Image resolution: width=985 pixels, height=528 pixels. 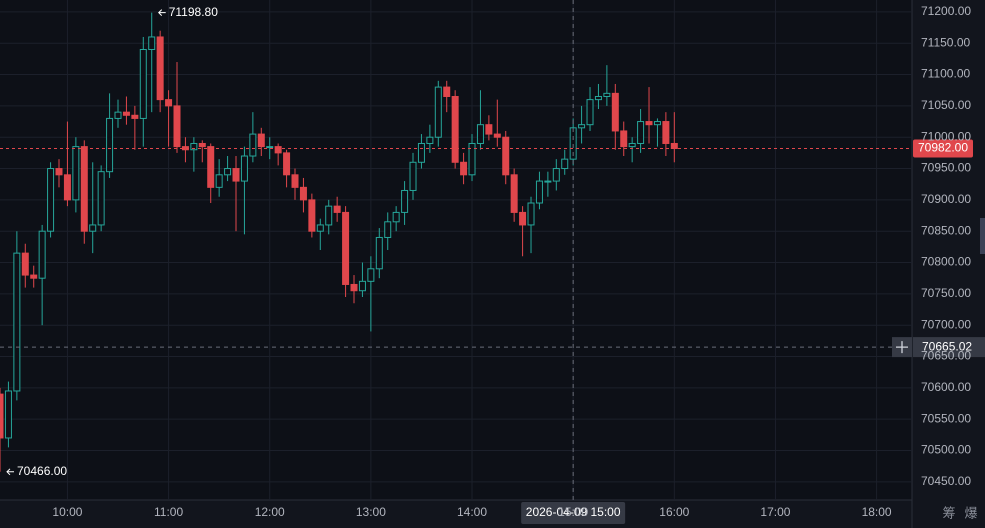 What do you see at coordinates (946, 199) in the screenshot?
I see `y-tick-label: 70900.00` at bounding box center [946, 199].